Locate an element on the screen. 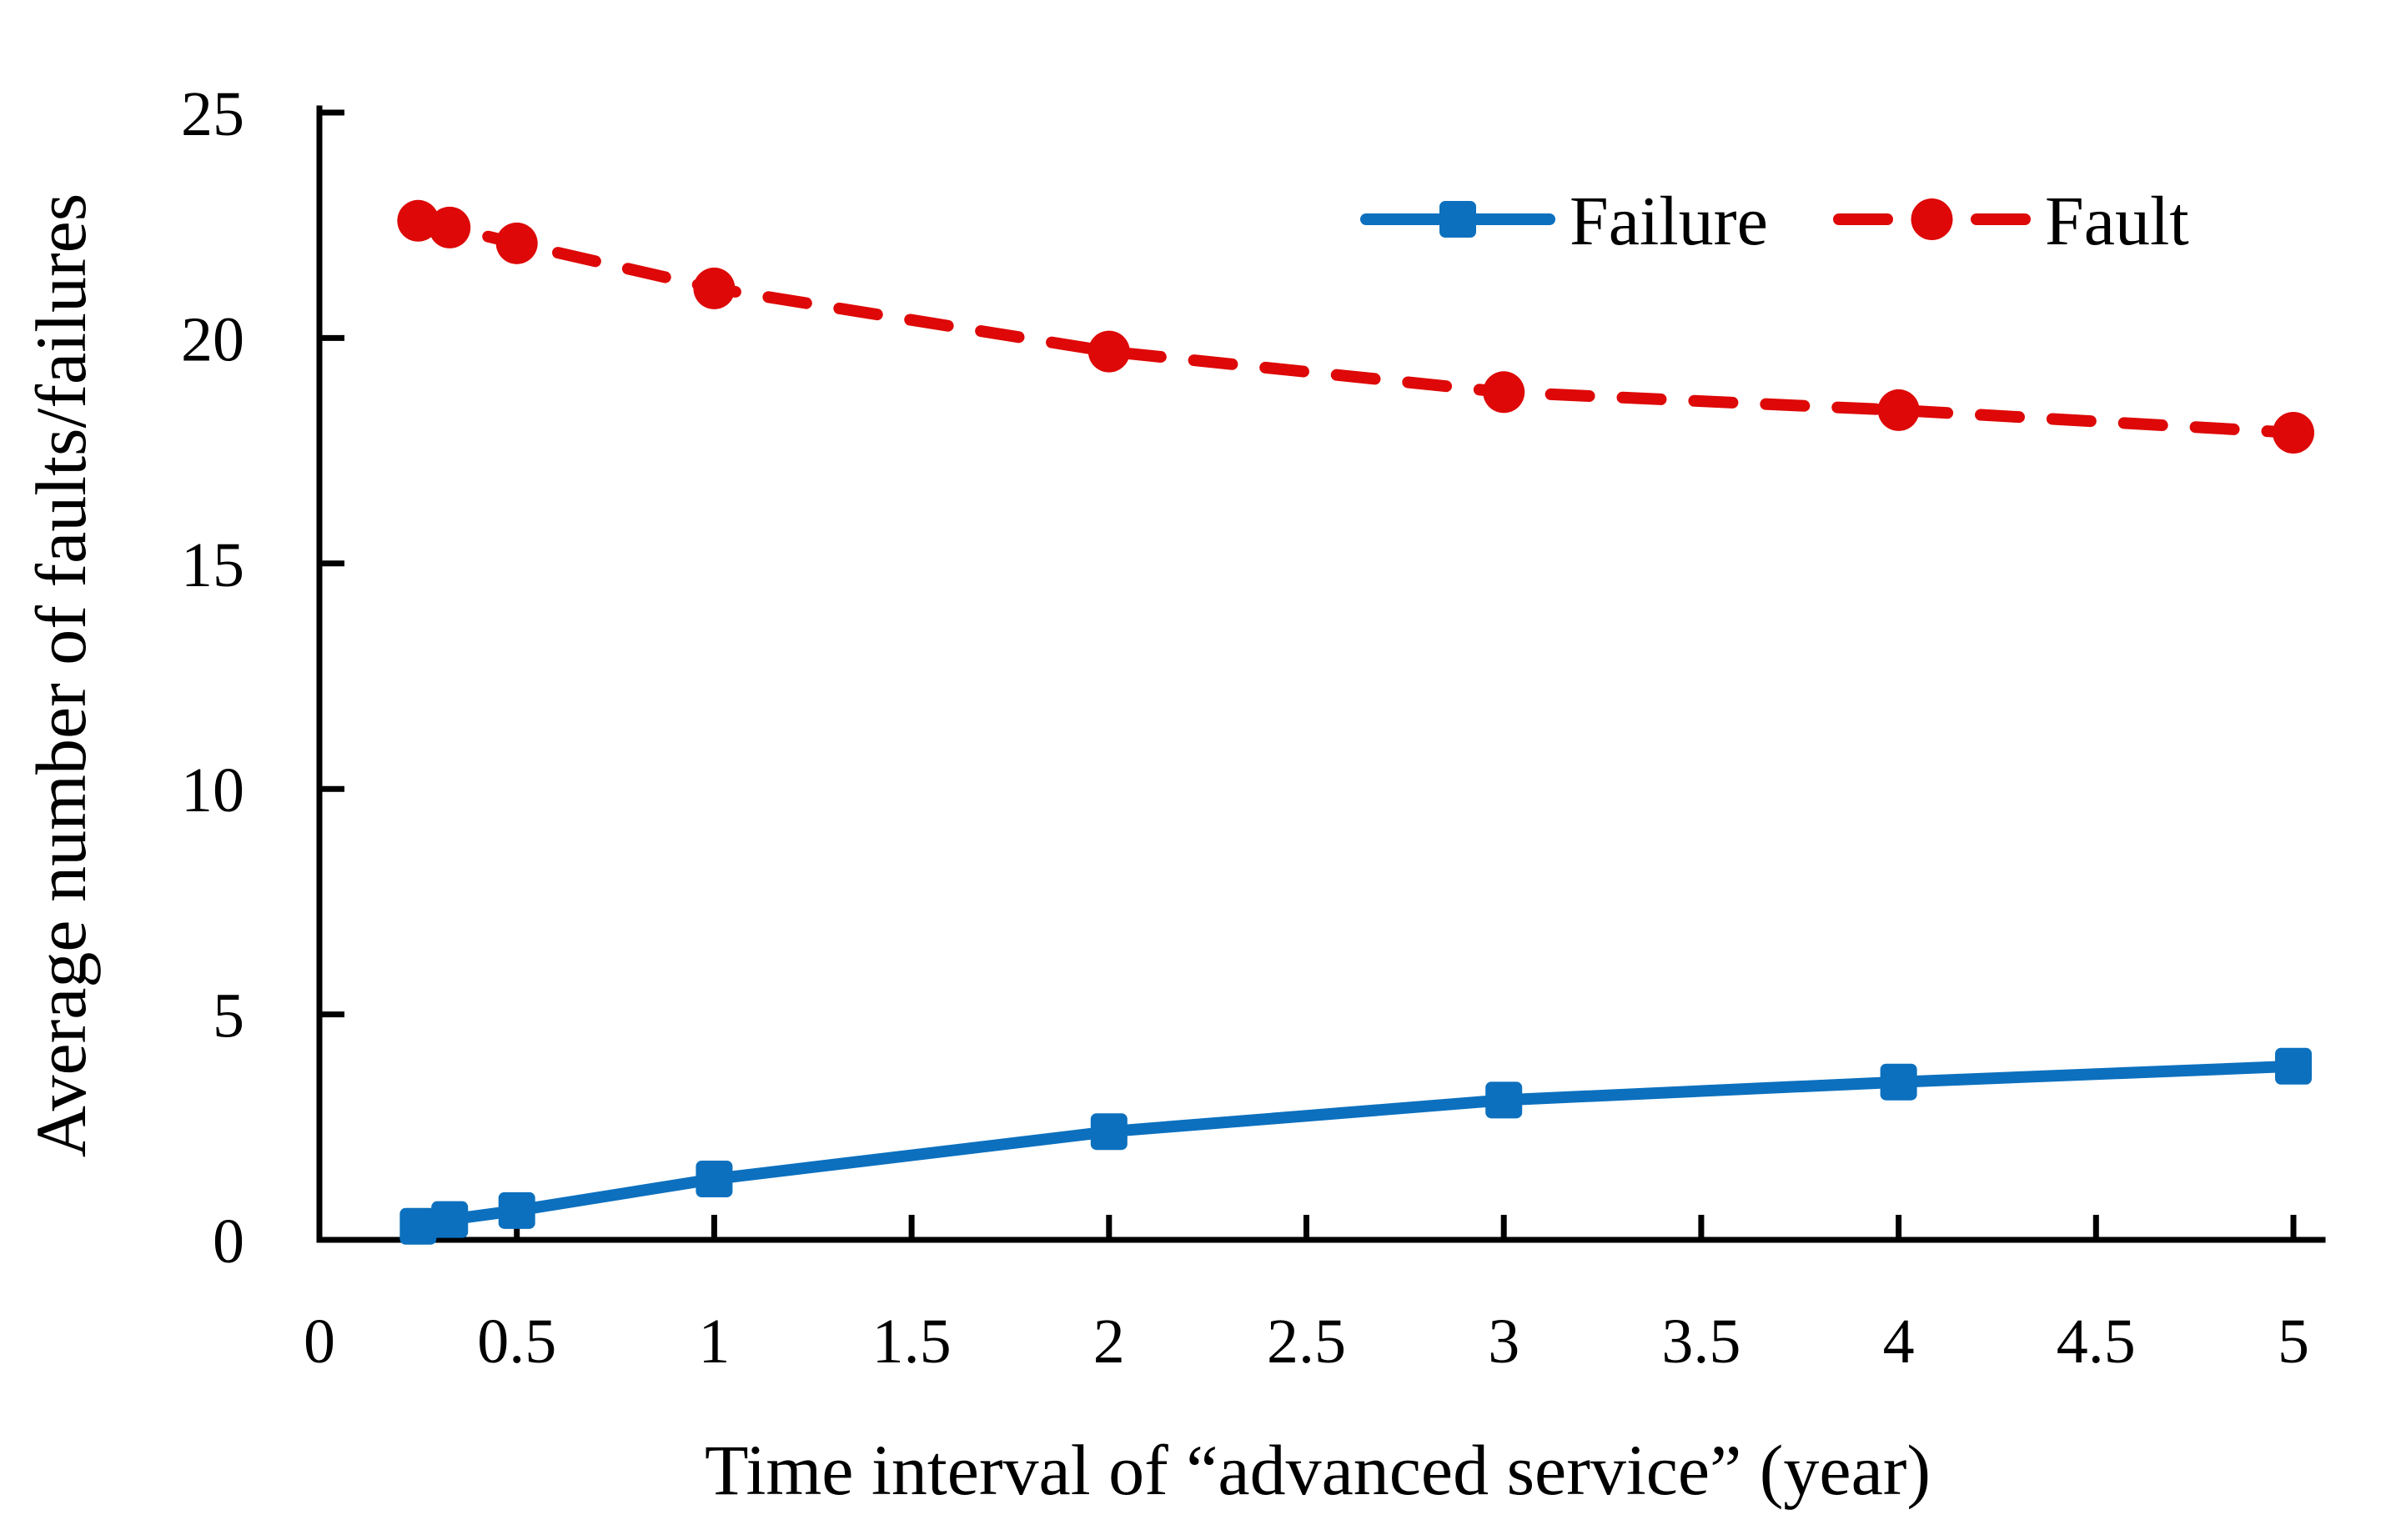 Image resolution: width=2396 pixels, height=1540 pixels. x-tick-label: 1.5 is located at coordinates (912, 1342).